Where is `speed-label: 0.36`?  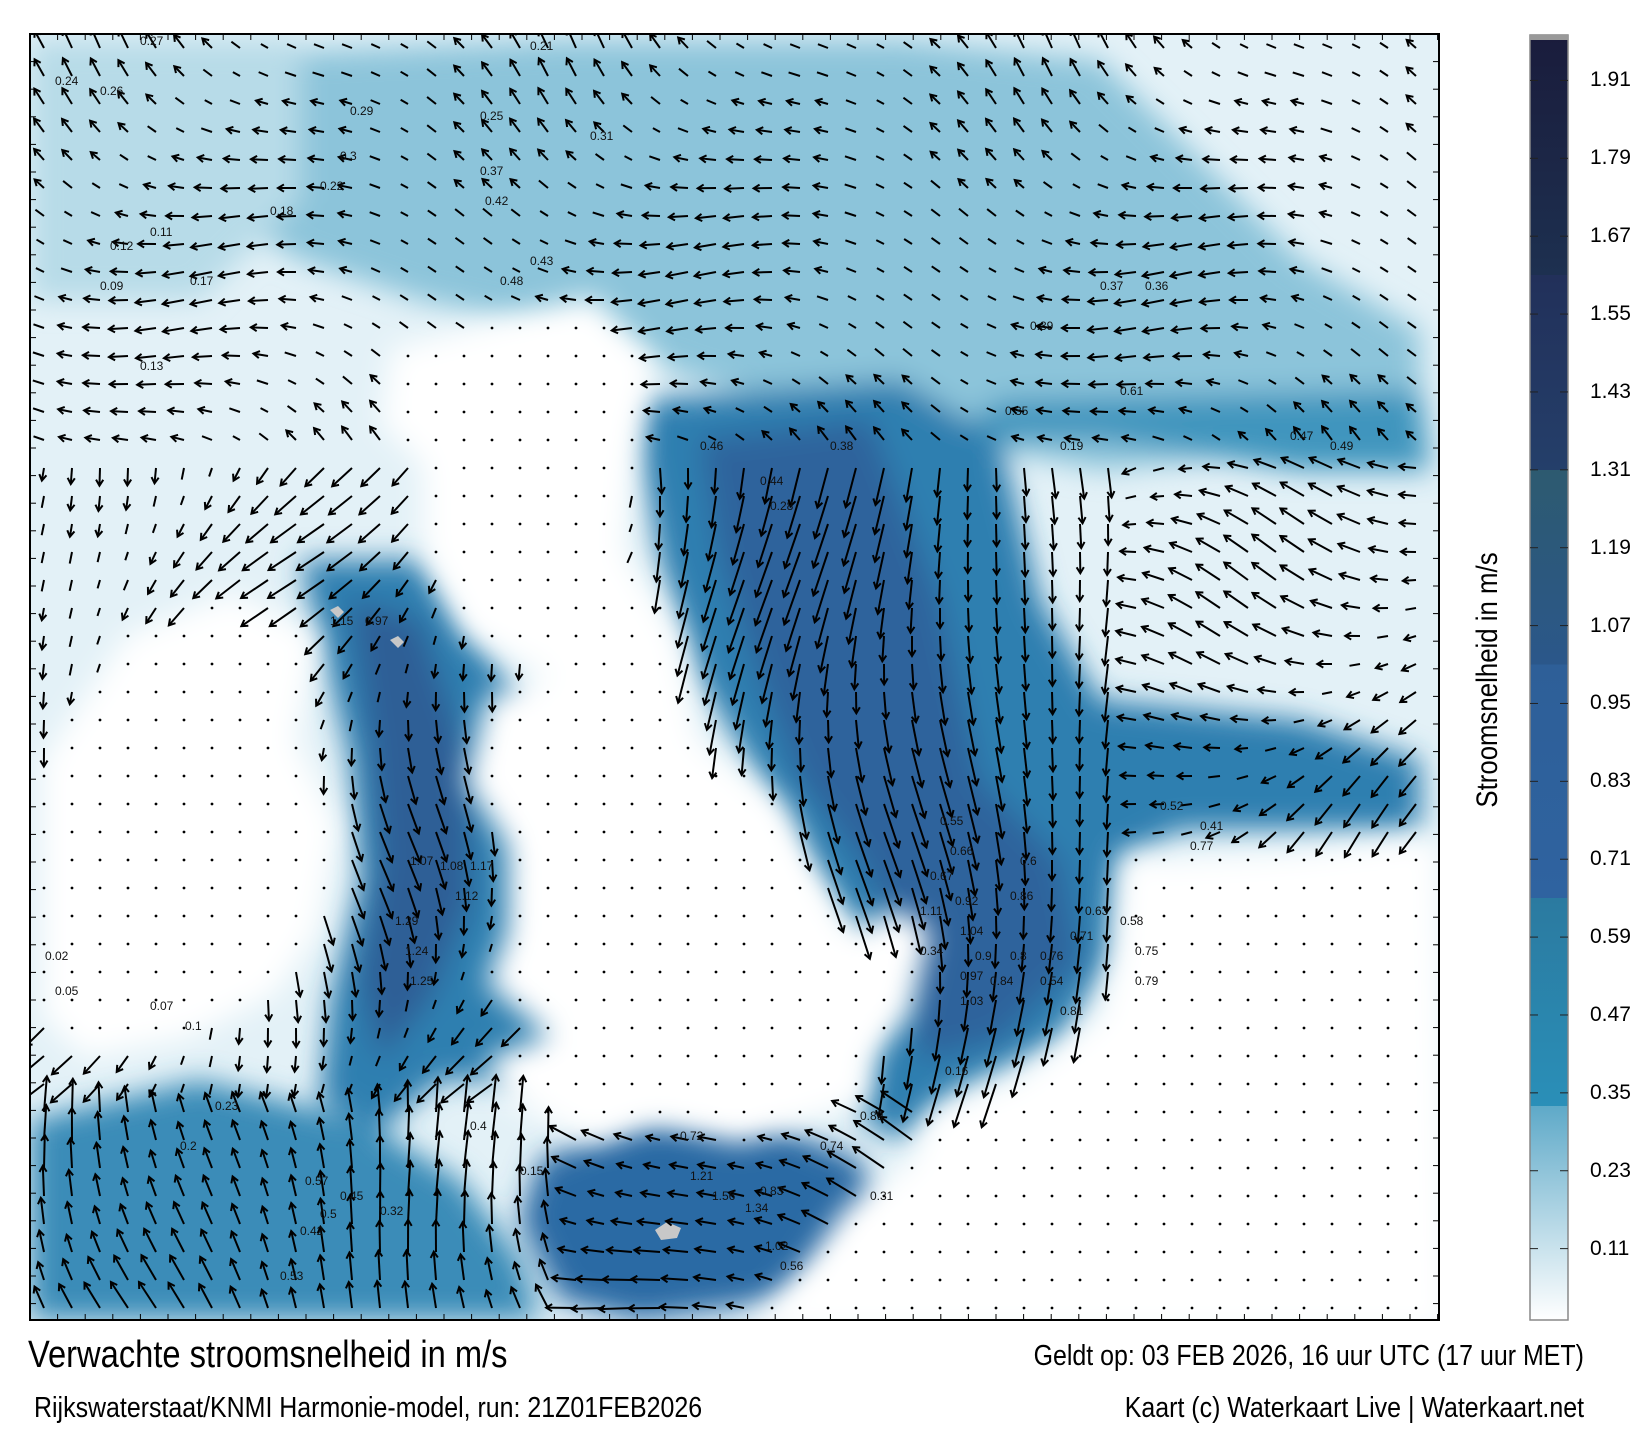 speed-label: 0.36 is located at coordinates (1157, 286).